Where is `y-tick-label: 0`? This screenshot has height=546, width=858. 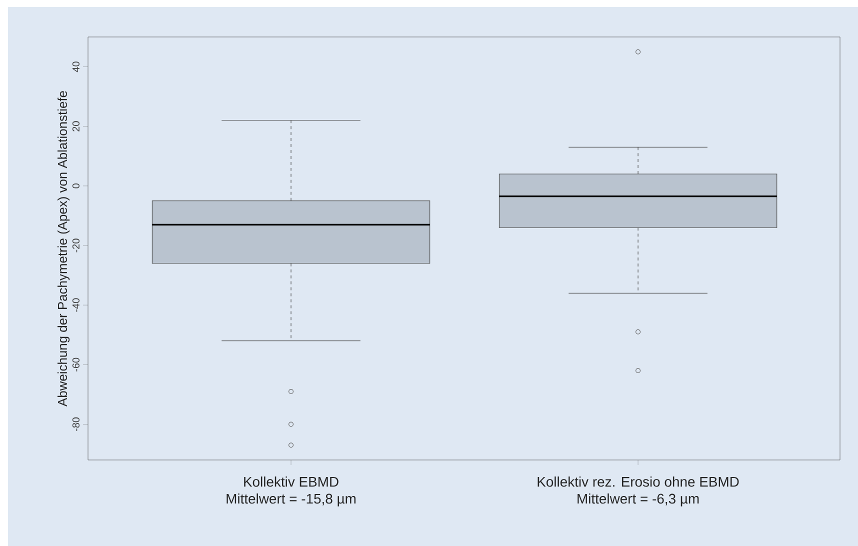
y-tick-label: 0 is located at coordinates (76, 186).